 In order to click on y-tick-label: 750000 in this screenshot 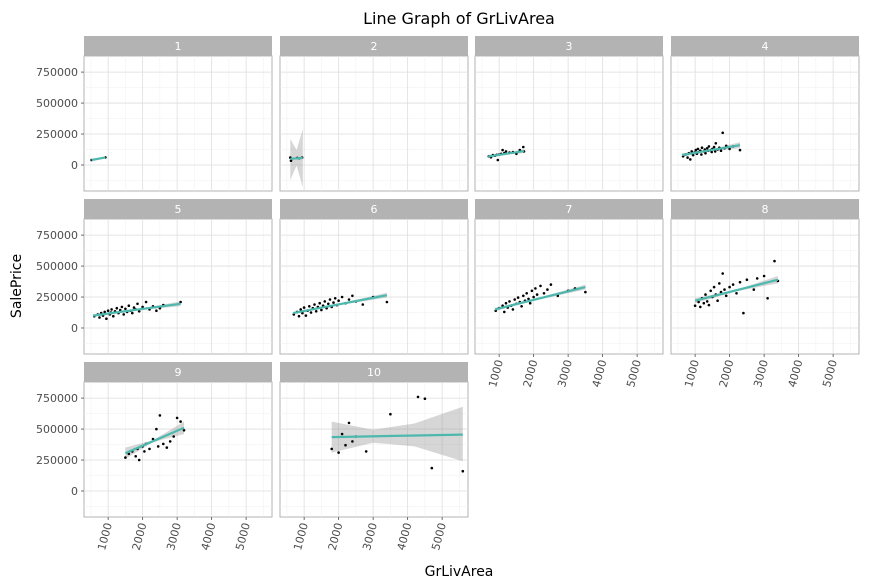, I will do `click(57, 398)`.